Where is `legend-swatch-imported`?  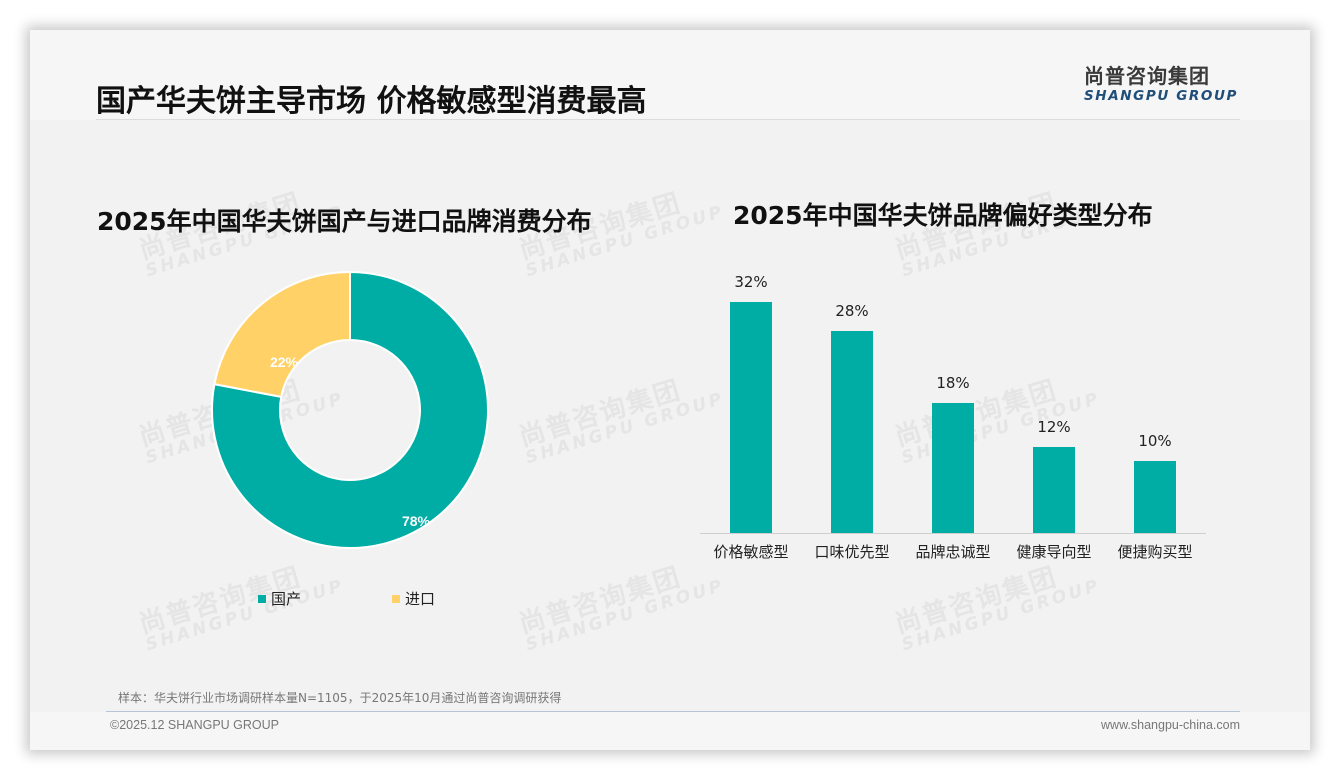 legend-swatch-imported is located at coordinates (396, 598).